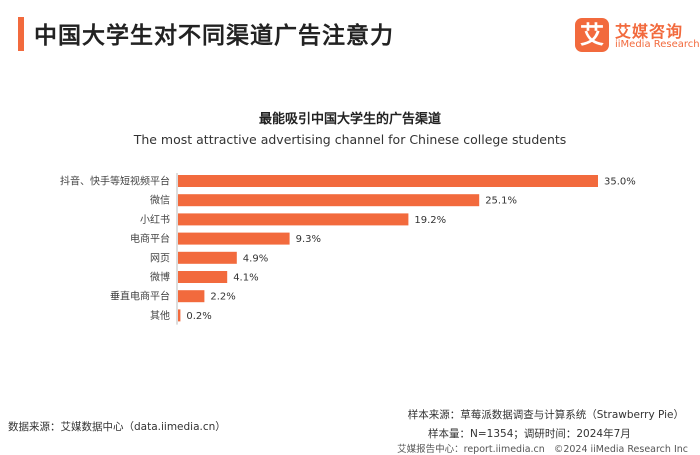 The height and width of the screenshot is (455, 700). Describe the element at coordinates (529, 434) in the screenshot. I see `sample-size: 样本量：N=1354；调研时间：2024年7月` at that location.